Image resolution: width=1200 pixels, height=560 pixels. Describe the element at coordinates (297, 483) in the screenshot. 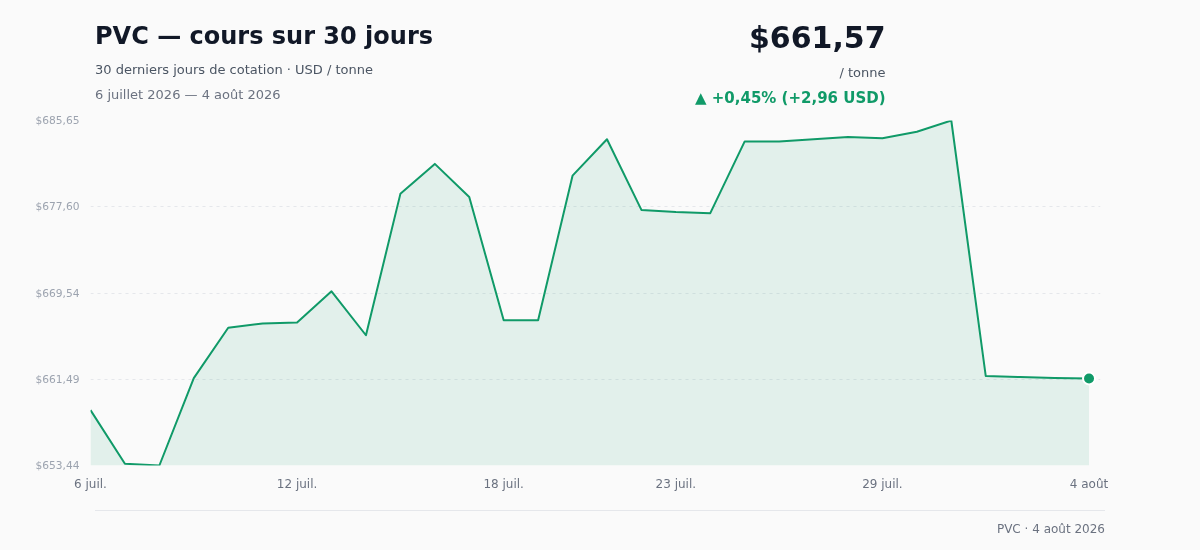

I see `x-tick-label: 12 juil.` at that location.